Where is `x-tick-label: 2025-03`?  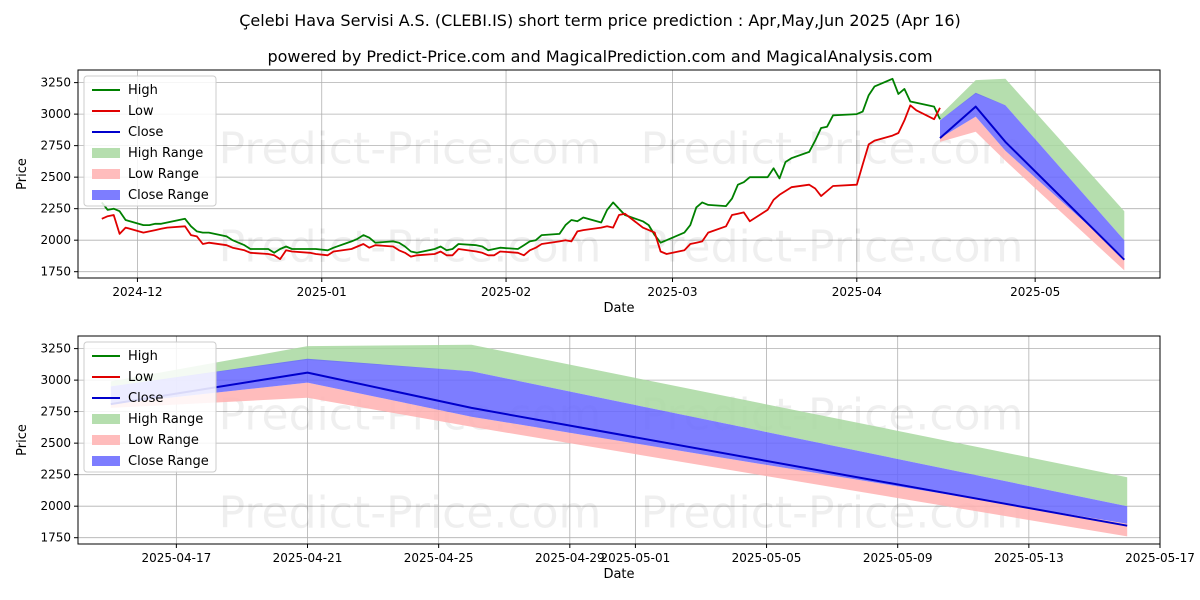 x-tick-label: 2025-03 is located at coordinates (672, 292).